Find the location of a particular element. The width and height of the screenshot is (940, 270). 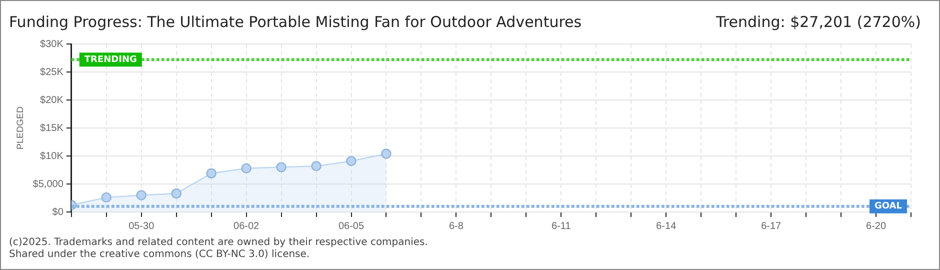

y-tick-label: $0 is located at coordinates (58, 212).